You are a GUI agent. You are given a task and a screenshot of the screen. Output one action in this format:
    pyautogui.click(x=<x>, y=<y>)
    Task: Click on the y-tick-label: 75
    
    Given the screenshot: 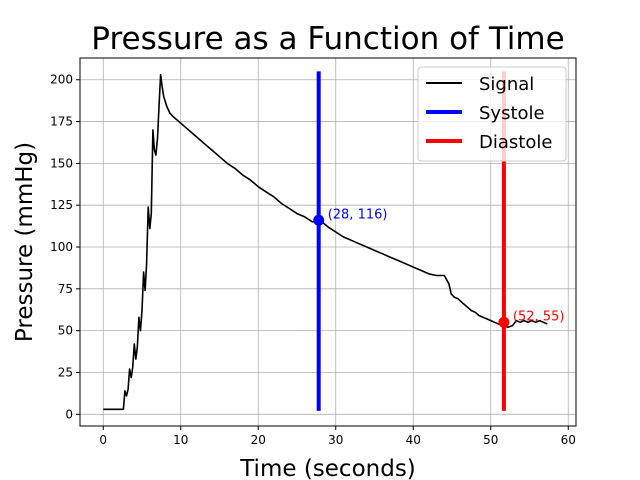 What is the action you would take?
    pyautogui.click(x=65, y=289)
    